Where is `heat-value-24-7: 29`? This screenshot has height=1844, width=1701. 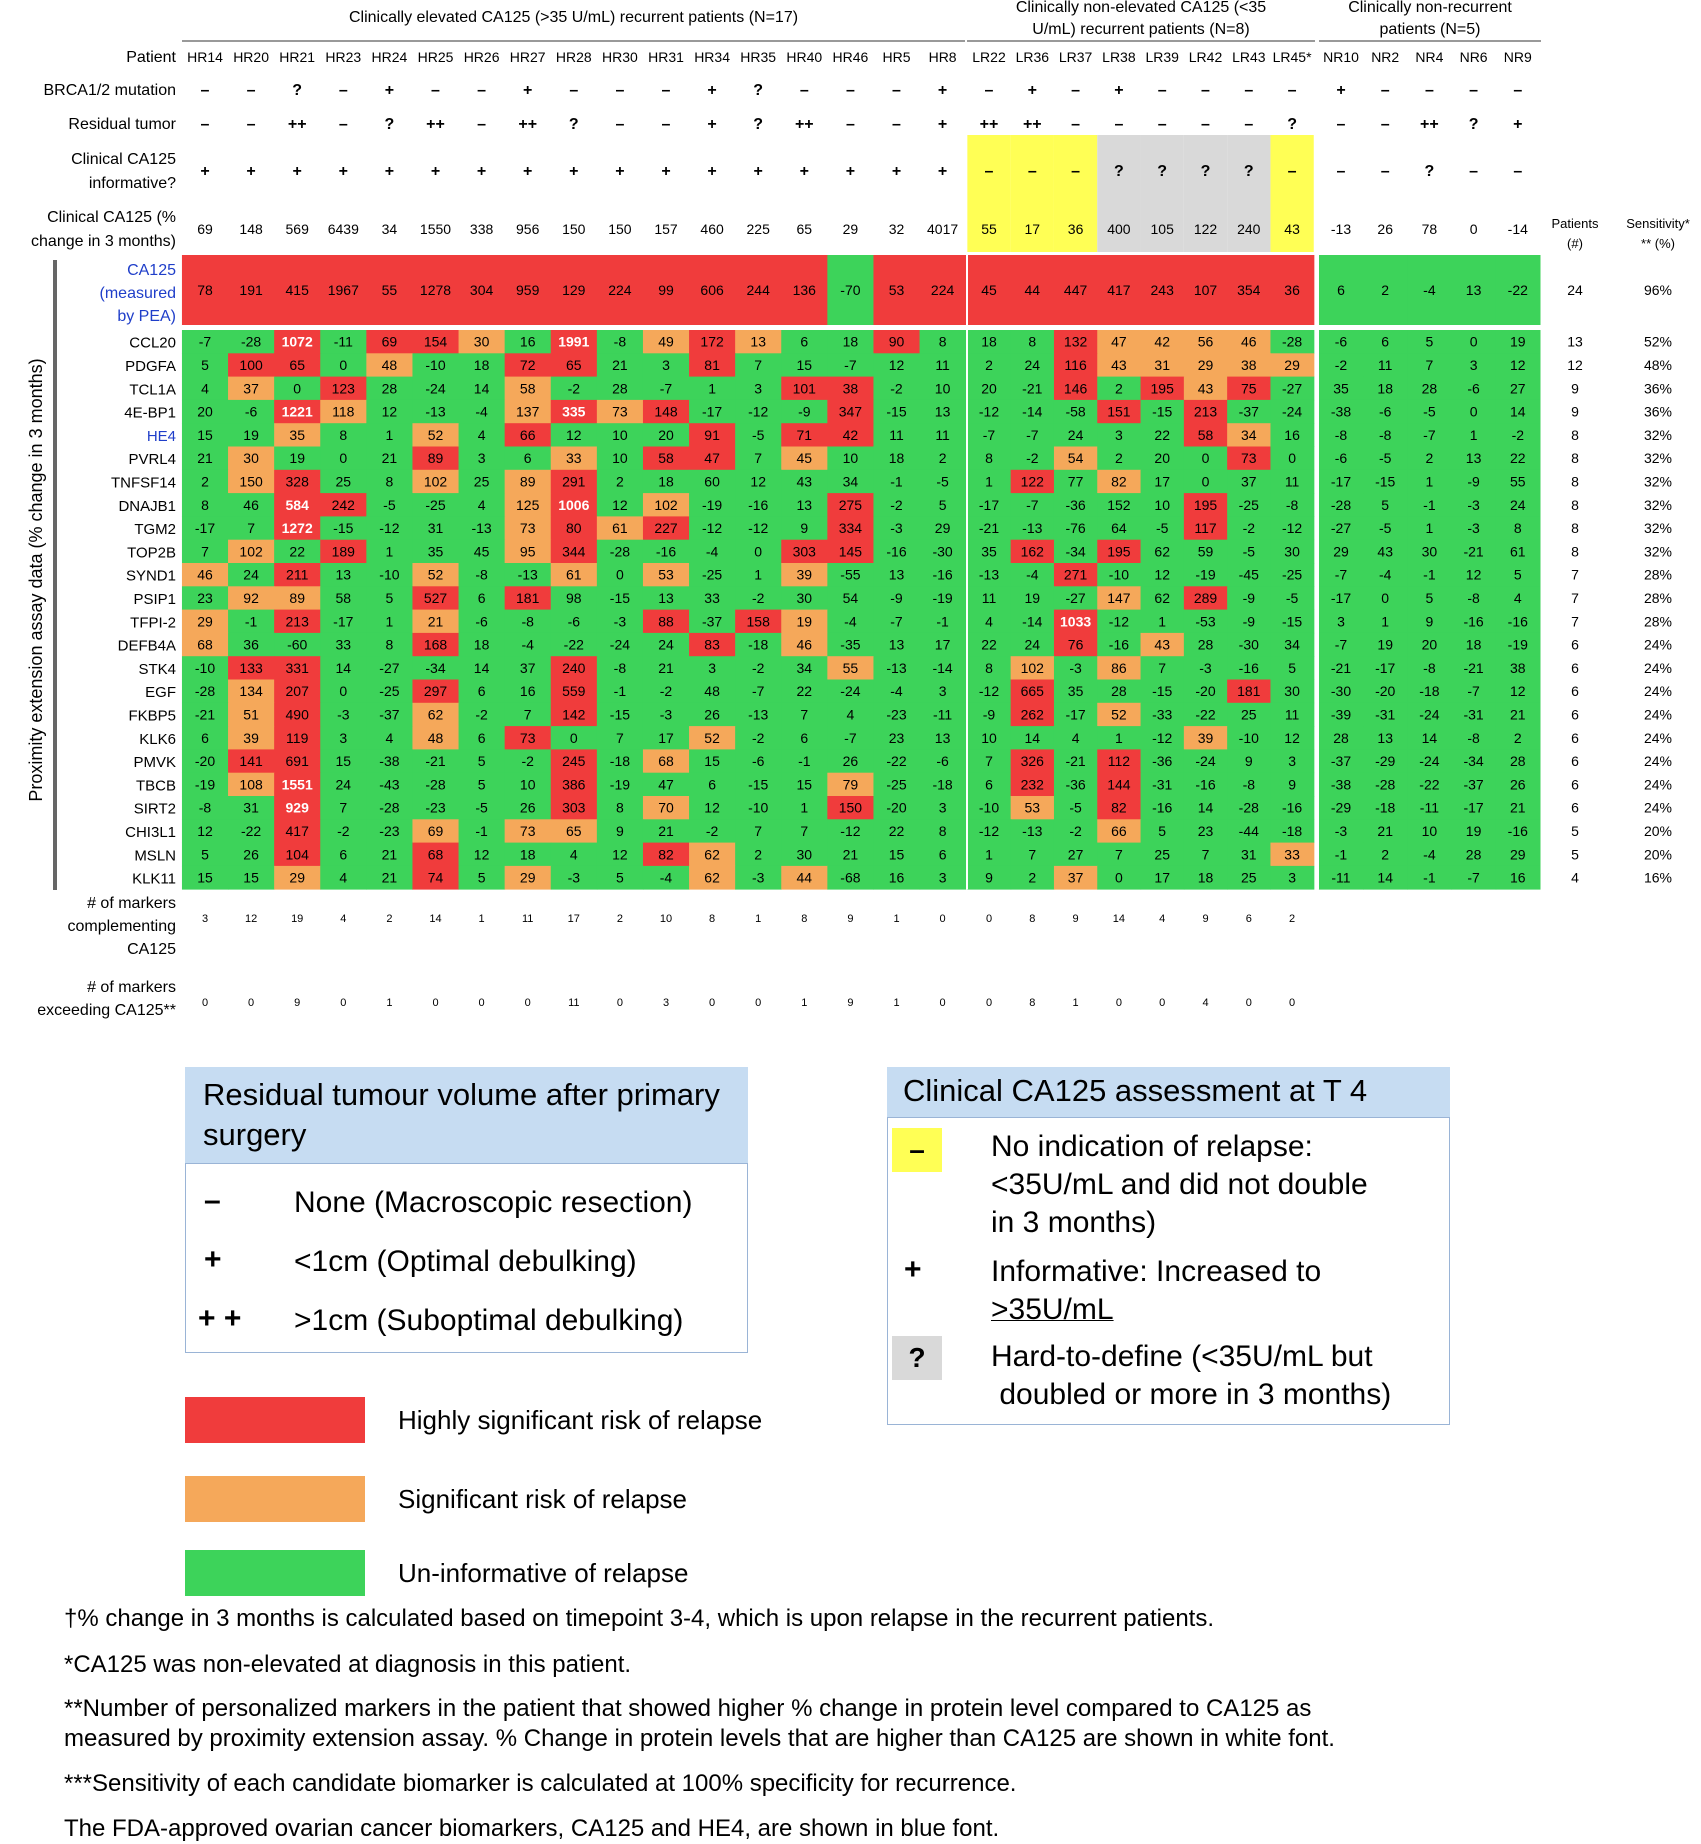
heat-value-24-7: 29 is located at coordinates (528, 878).